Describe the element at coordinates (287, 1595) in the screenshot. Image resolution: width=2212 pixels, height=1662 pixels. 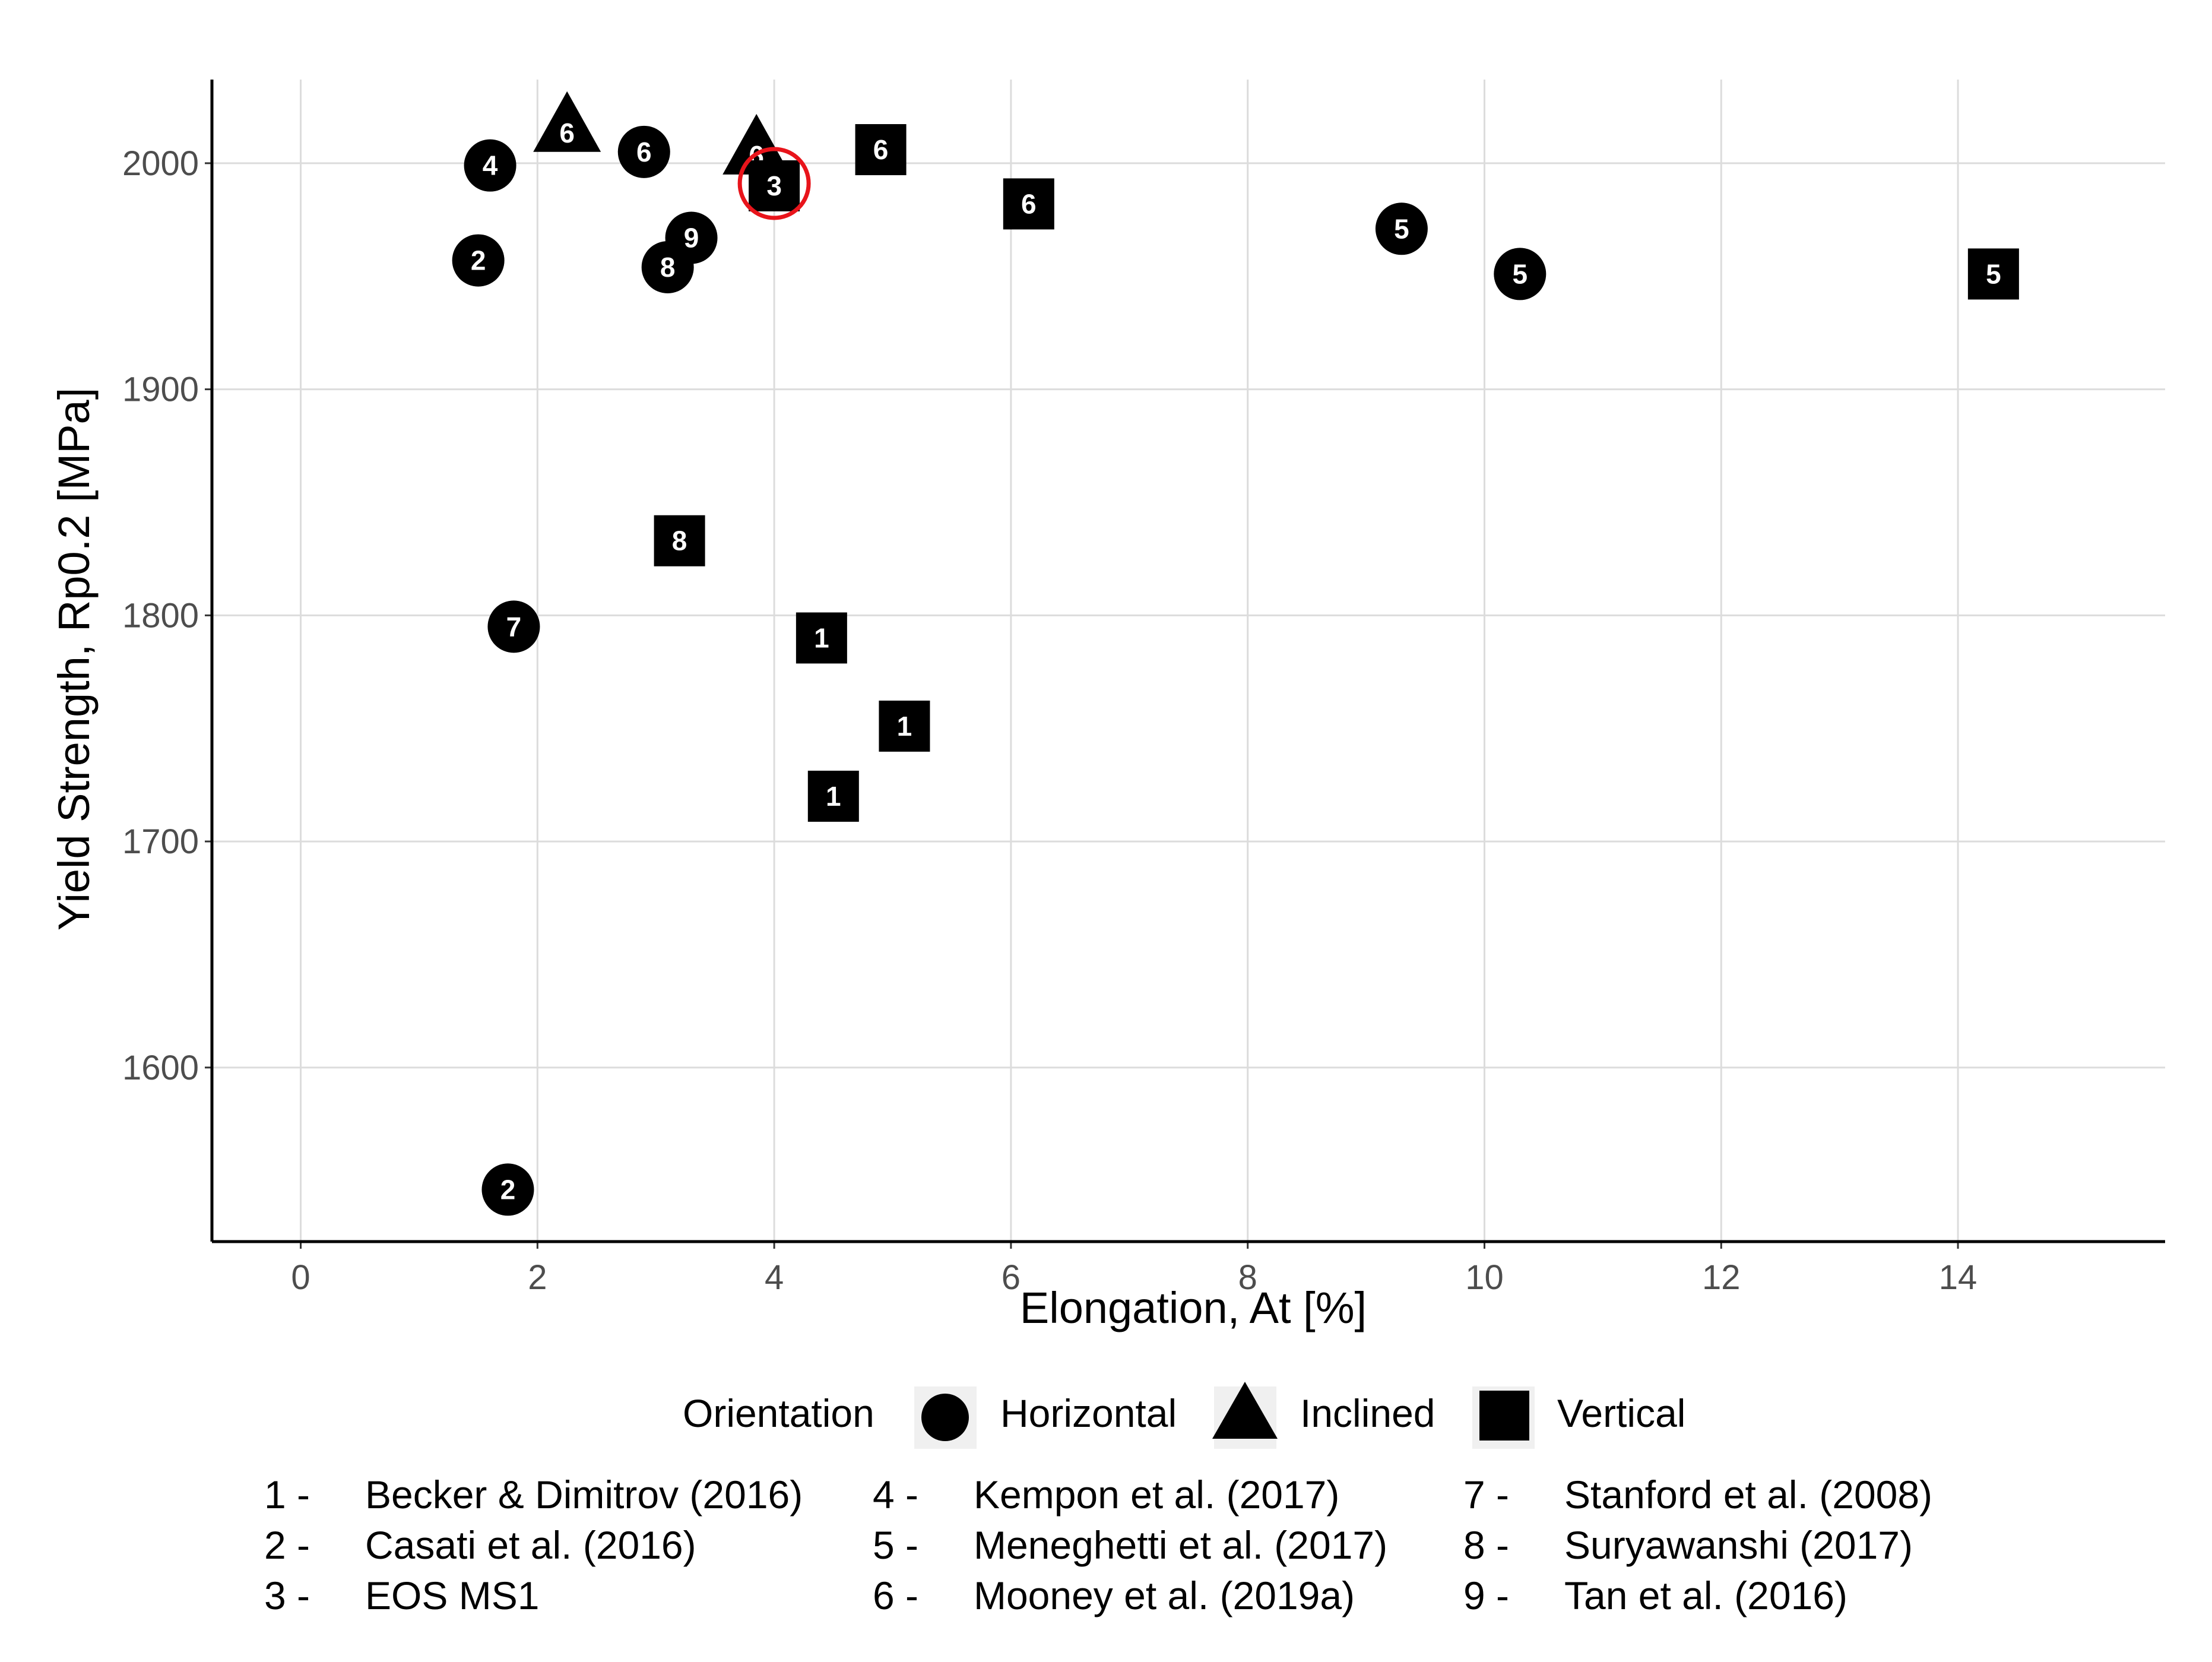
I see `reference-number: 3 -` at that location.